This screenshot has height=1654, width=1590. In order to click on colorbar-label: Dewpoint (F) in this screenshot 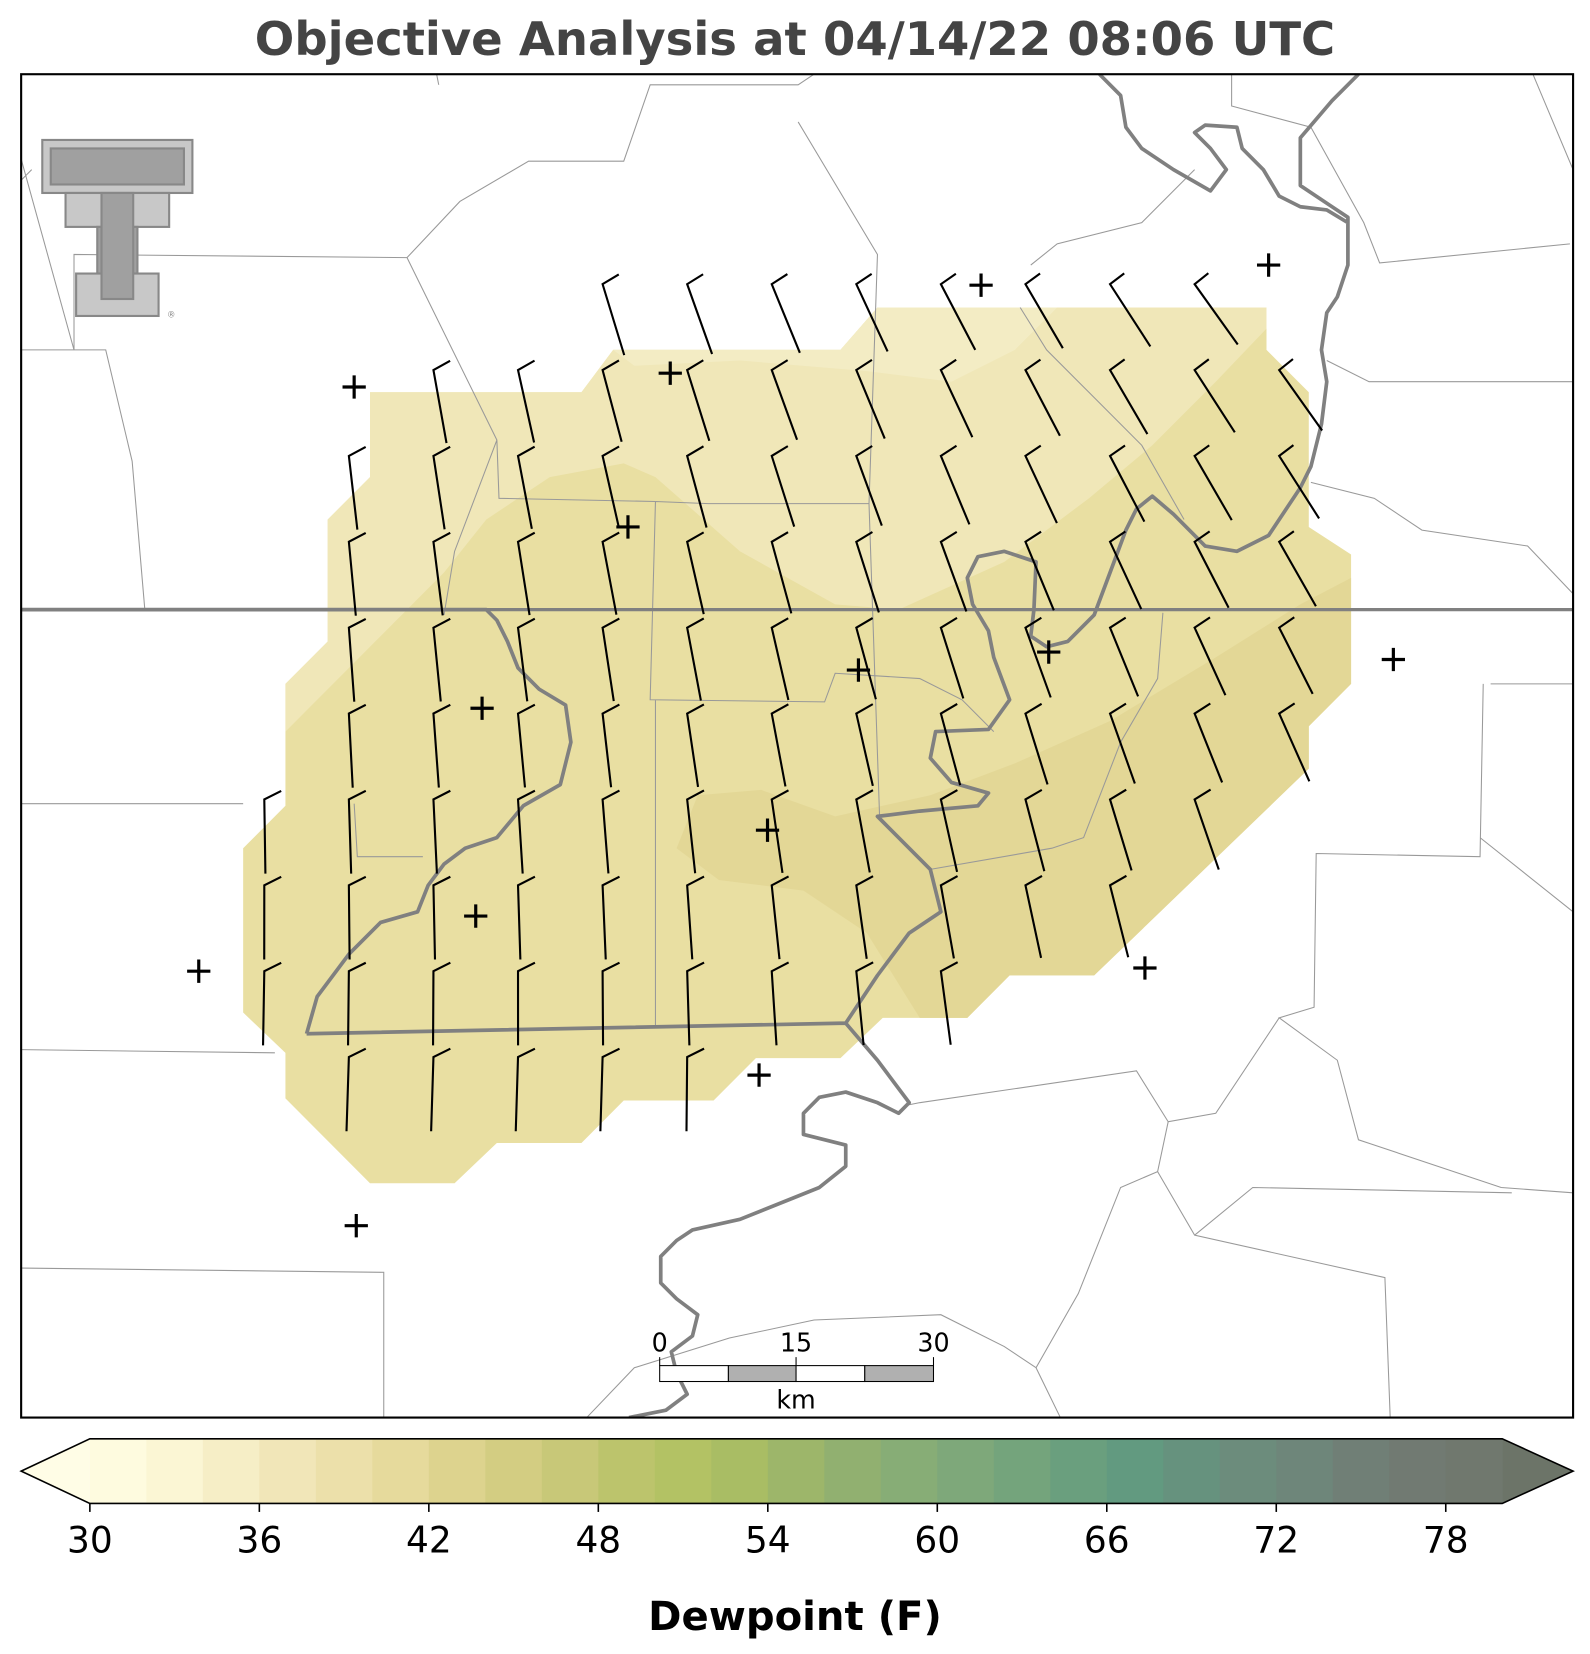, I will do `click(795, 1617)`.